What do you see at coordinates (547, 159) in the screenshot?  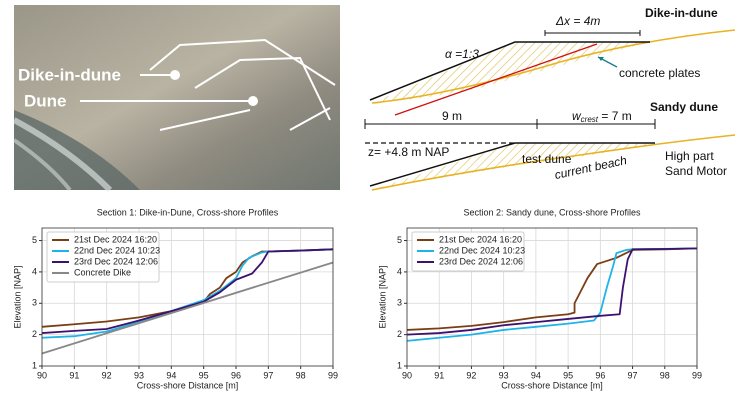 I see `diagram-label: test dune` at bounding box center [547, 159].